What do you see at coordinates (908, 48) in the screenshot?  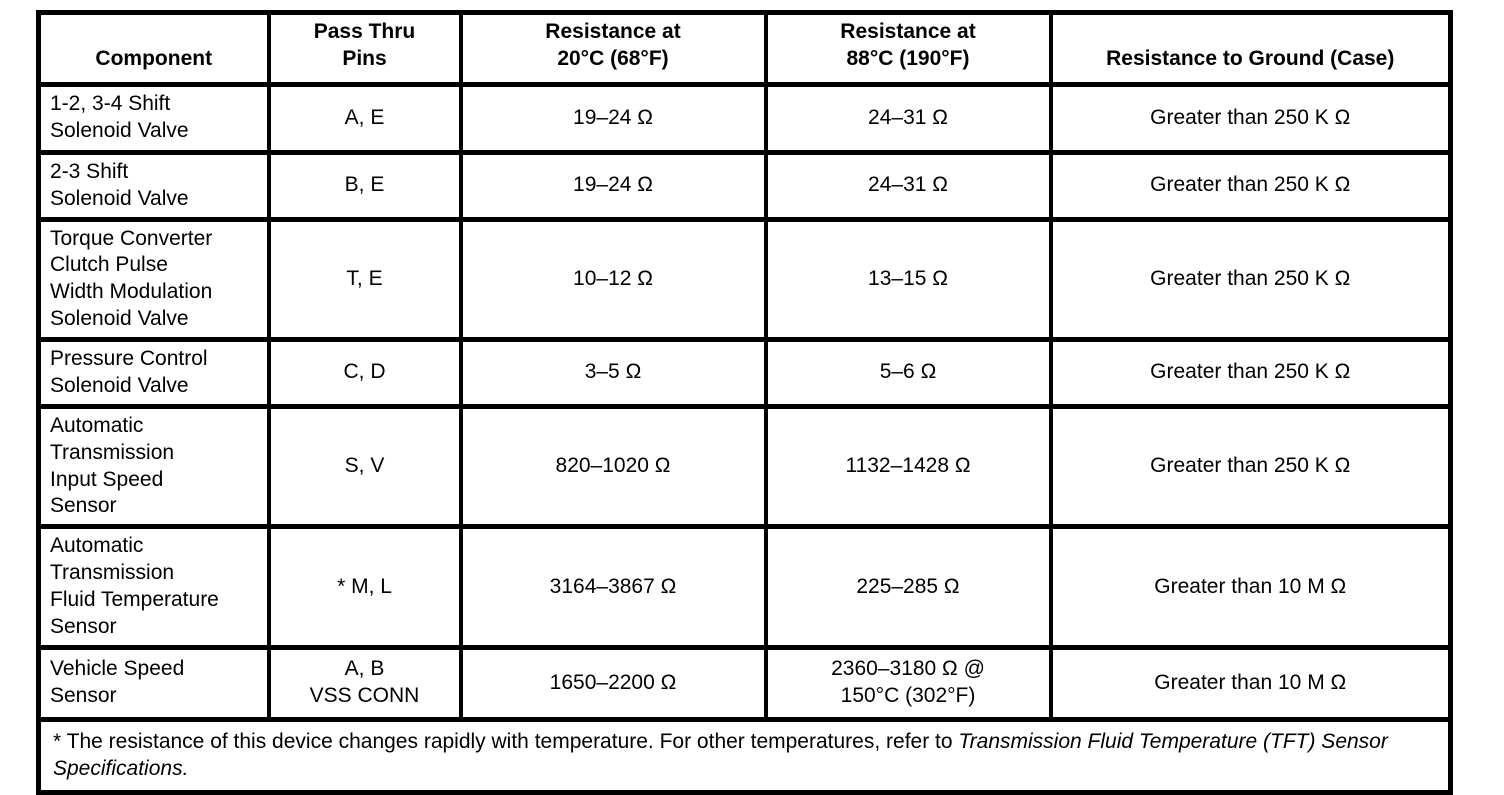 I see `header-resistance-88c: Resistance at 88°C (190°F)` at bounding box center [908, 48].